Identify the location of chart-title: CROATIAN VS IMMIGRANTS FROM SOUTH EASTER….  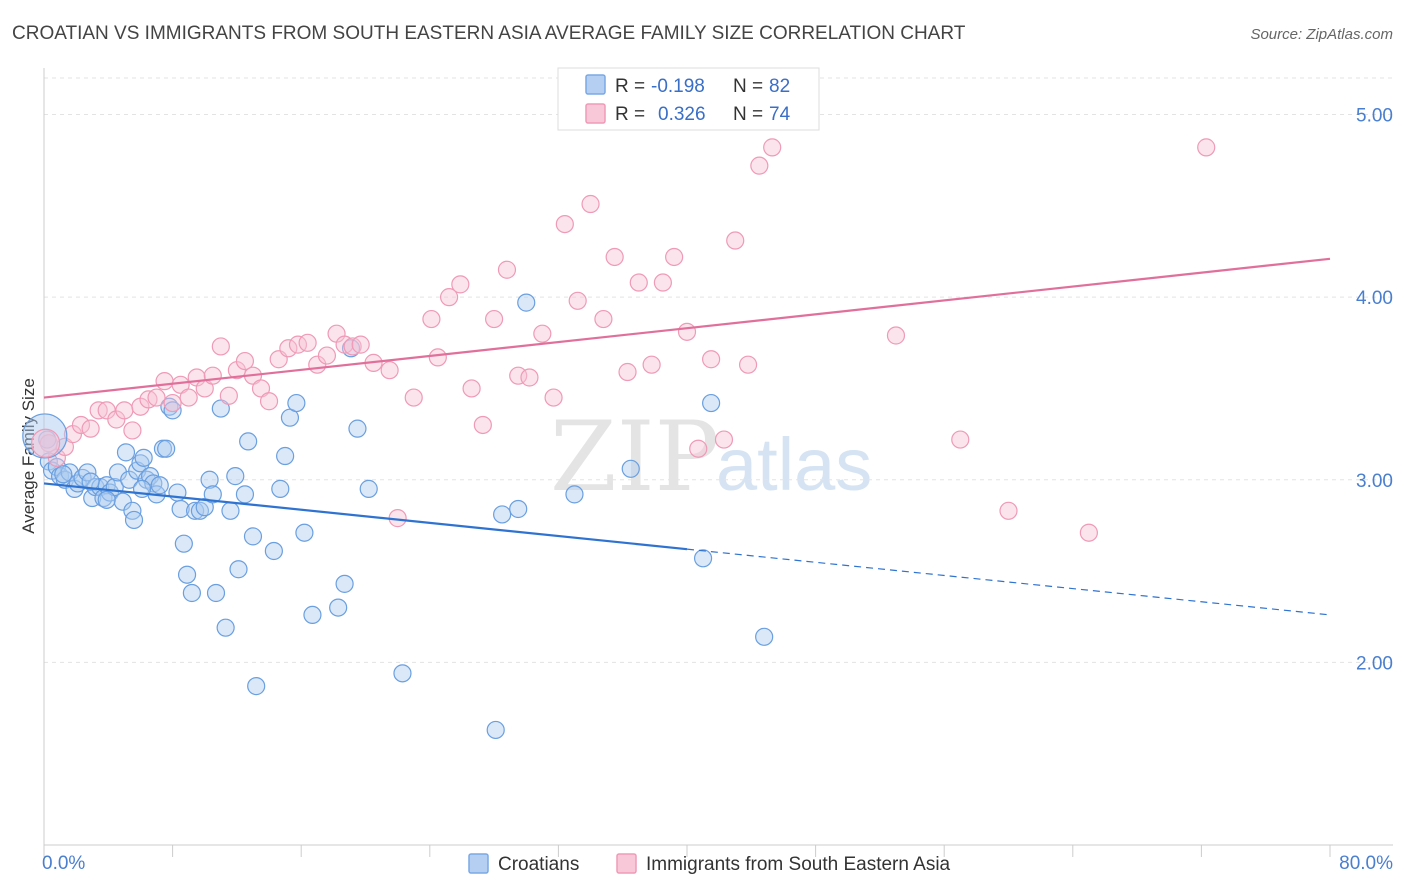
(489, 33).